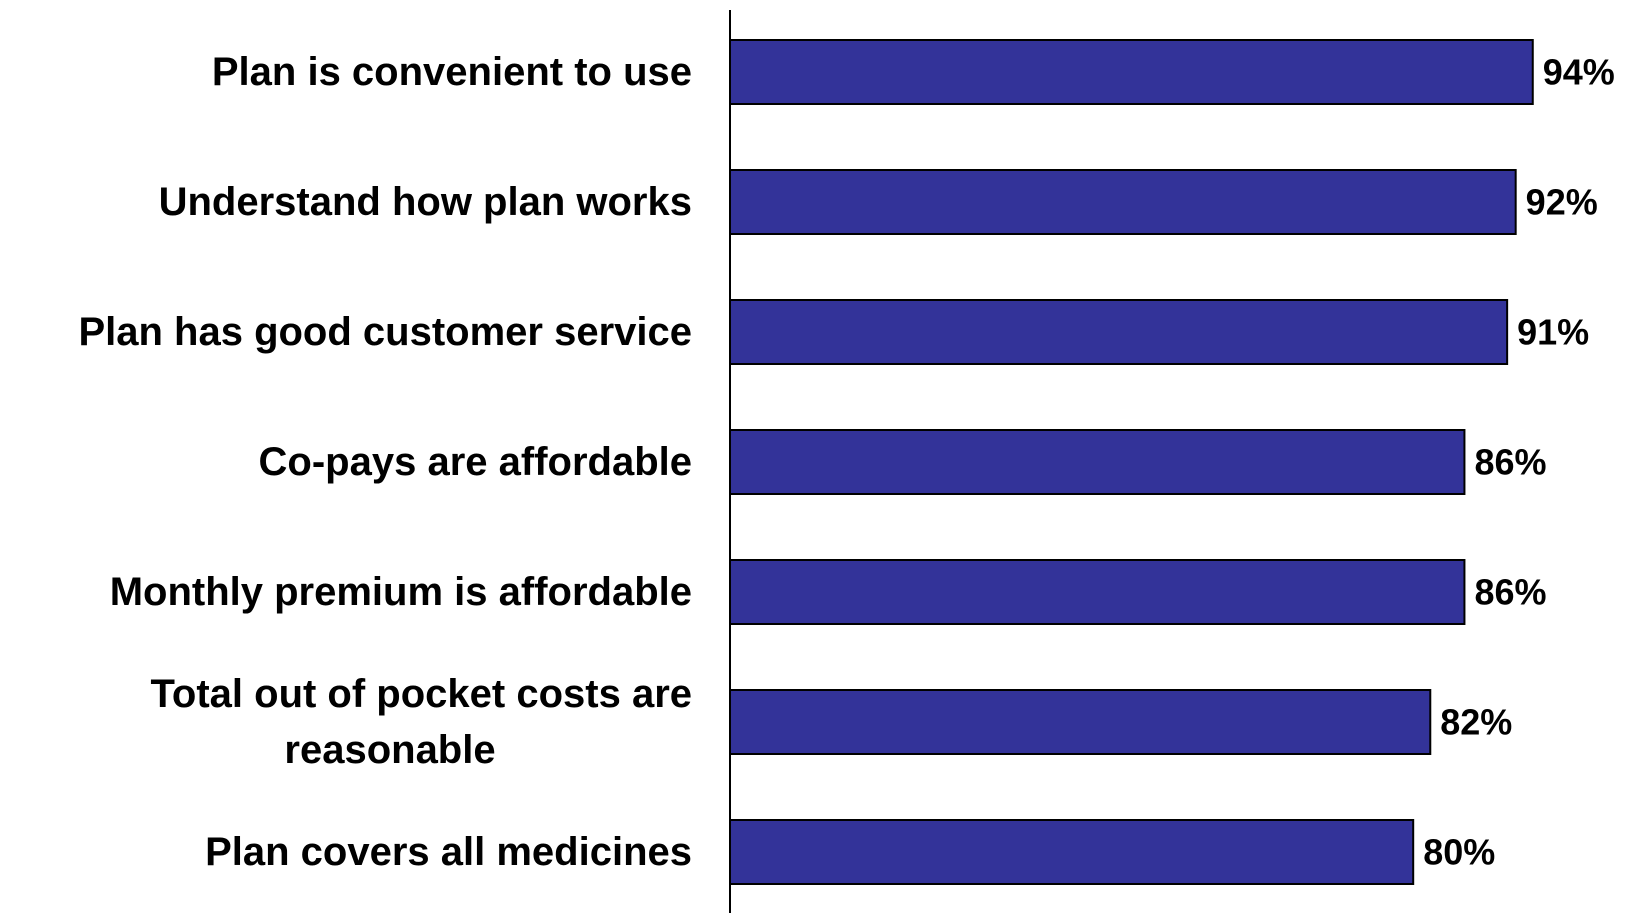  Describe the element at coordinates (421, 722) in the screenshot. I see `category-label: Total out of pocket costs are reasonable` at that location.